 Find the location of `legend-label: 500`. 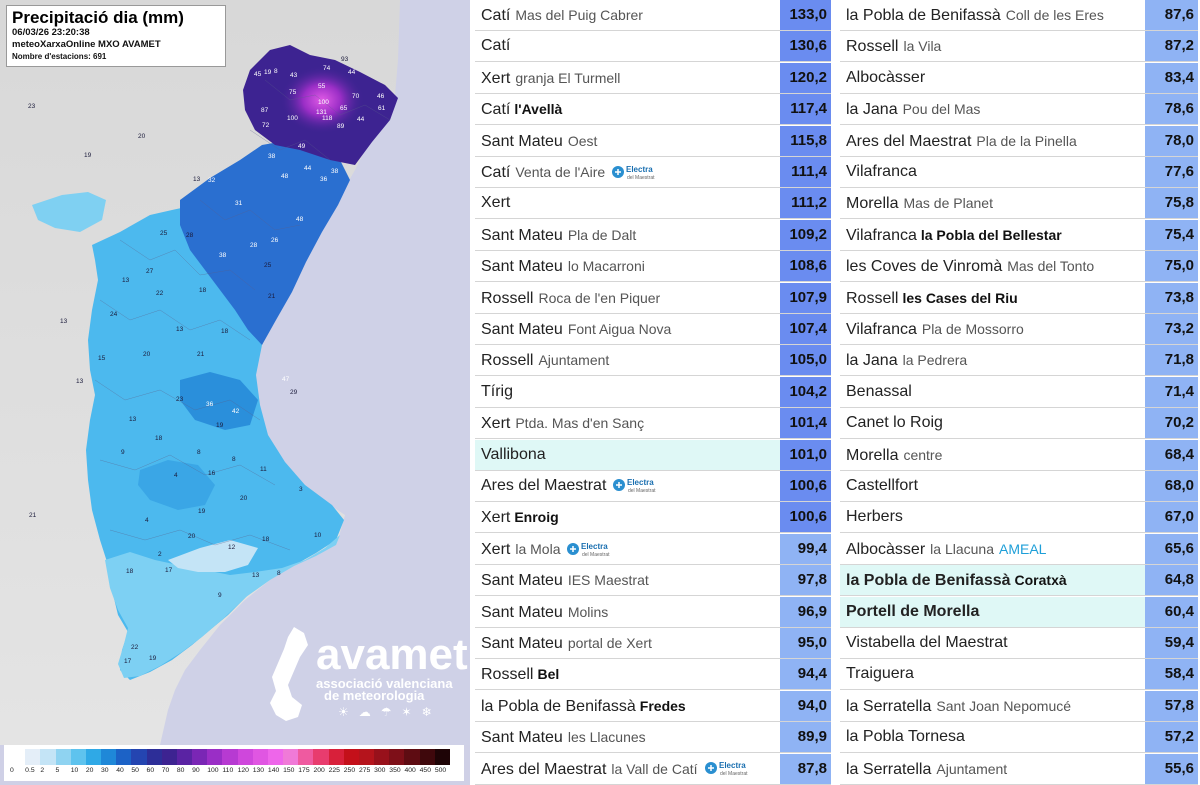

legend-label: 500 is located at coordinates (440, 770).